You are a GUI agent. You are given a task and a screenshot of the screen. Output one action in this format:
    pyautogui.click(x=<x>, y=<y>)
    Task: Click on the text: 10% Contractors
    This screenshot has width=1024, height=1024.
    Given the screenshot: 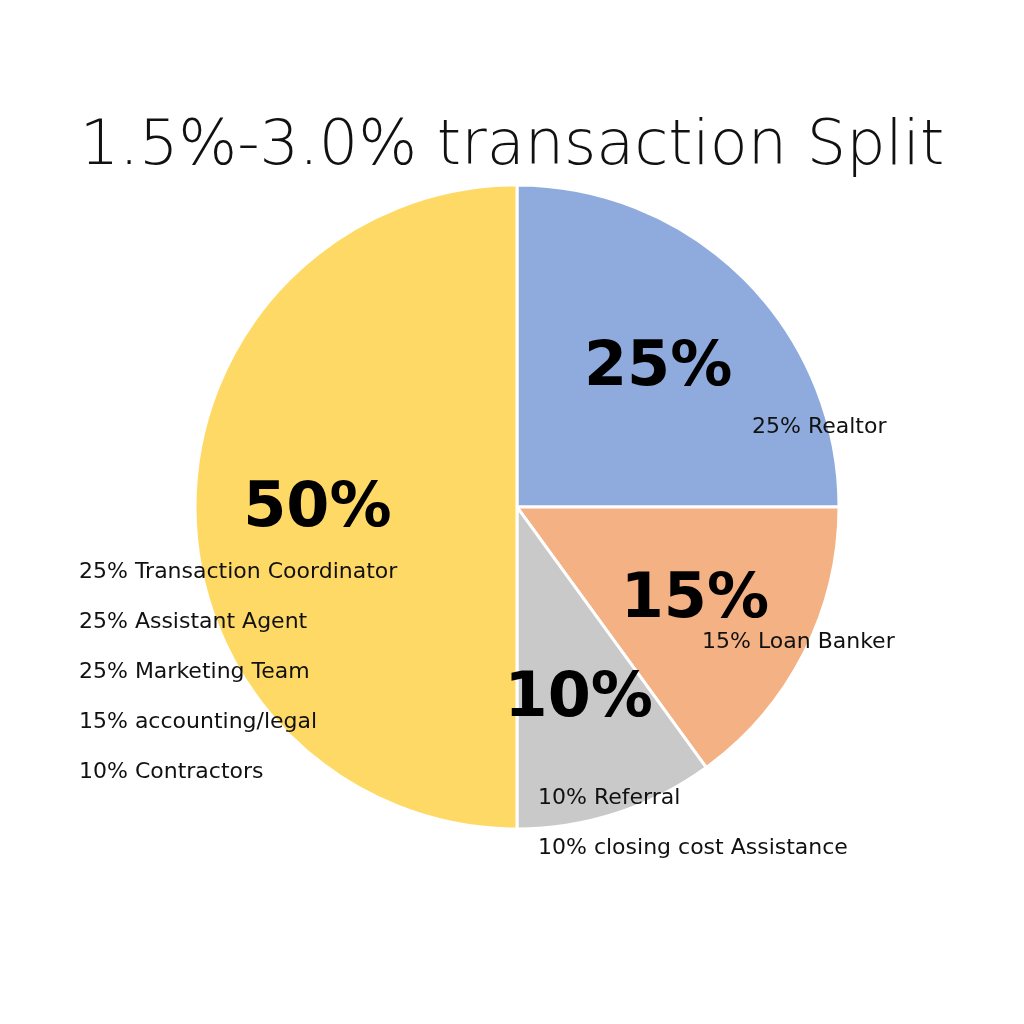 What is the action you would take?
    pyautogui.click(x=171, y=770)
    